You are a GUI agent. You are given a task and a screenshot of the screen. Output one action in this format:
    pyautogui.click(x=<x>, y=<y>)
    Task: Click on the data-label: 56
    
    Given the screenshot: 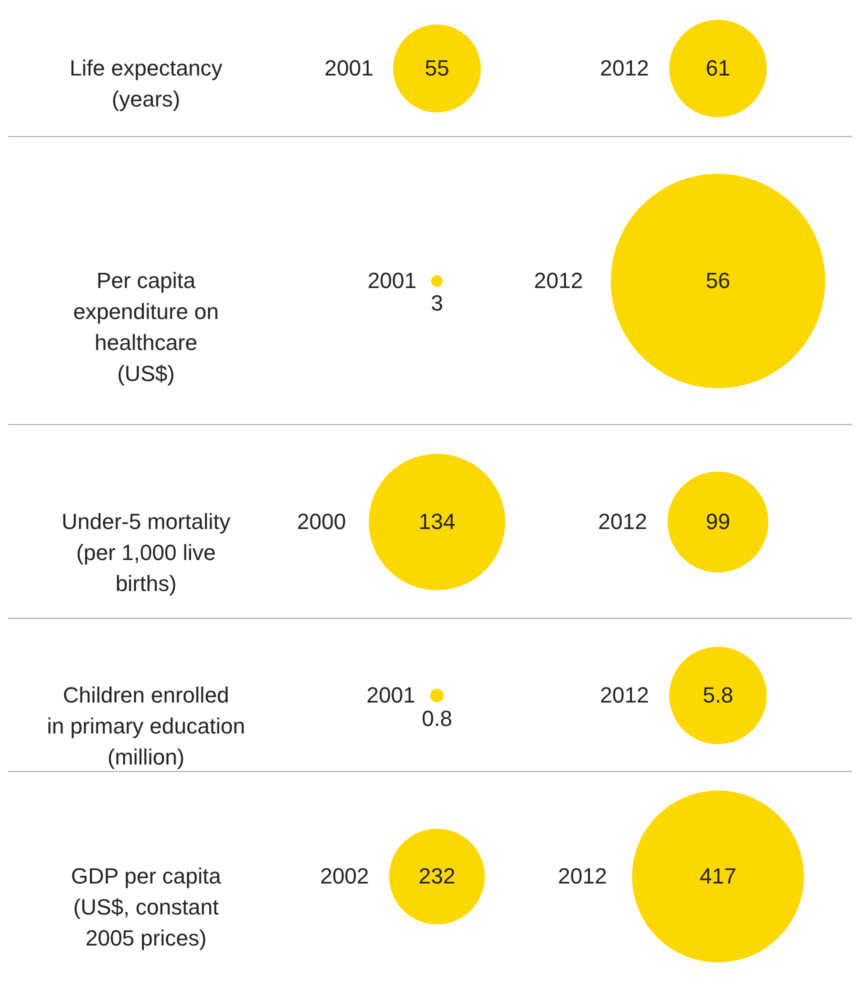 What is the action you would take?
    pyautogui.click(x=718, y=280)
    